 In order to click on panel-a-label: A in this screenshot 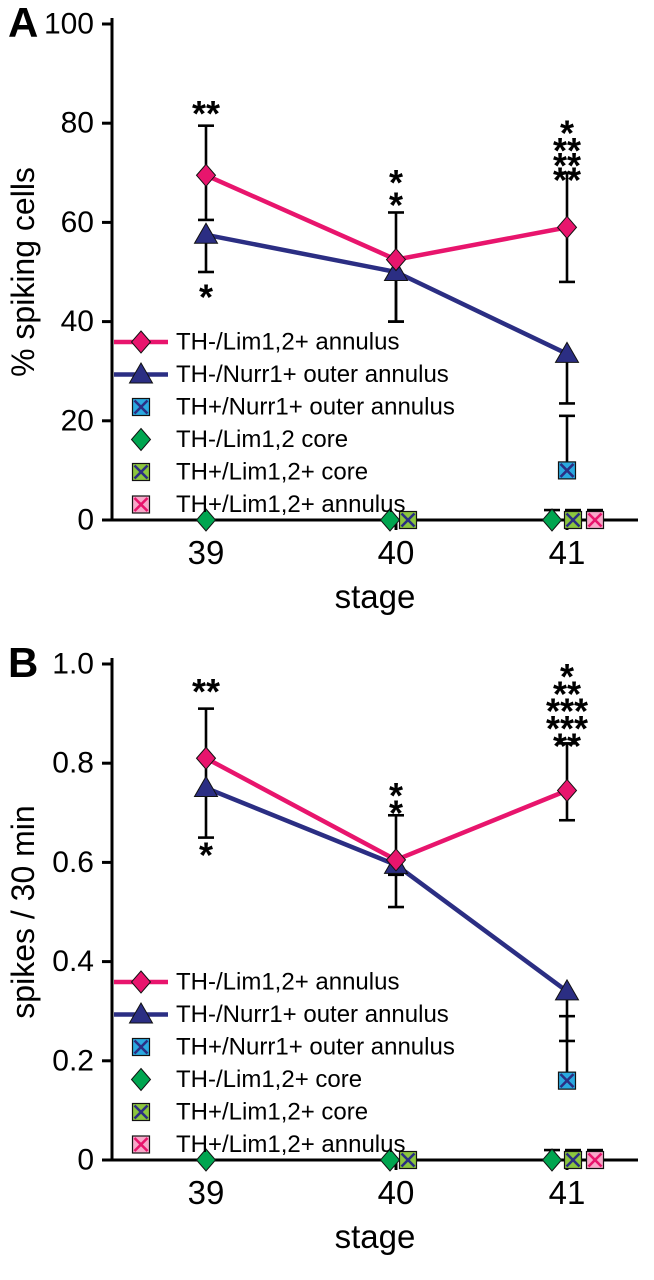, I will do `click(23, 23)`.